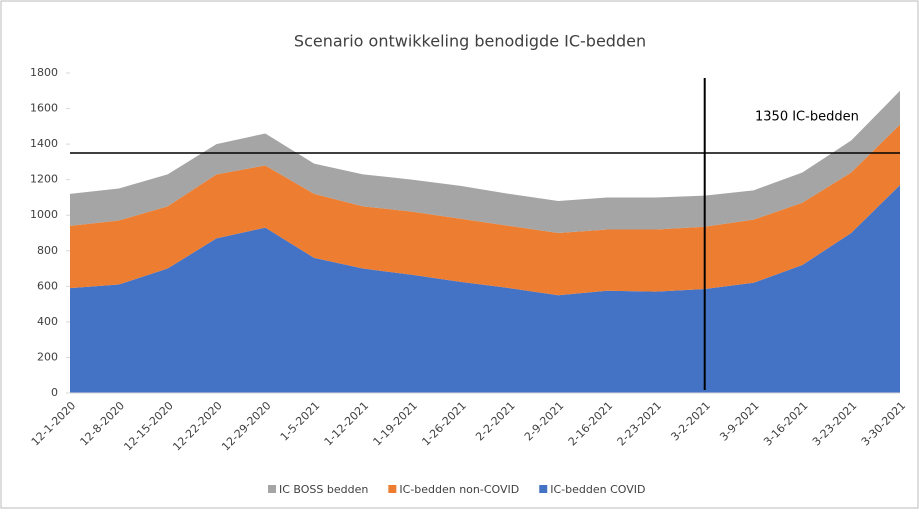 The height and width of the screenshot is (513, 919). I want to click on legend-label: IC-bedden non-COVID, so click(459, 489).